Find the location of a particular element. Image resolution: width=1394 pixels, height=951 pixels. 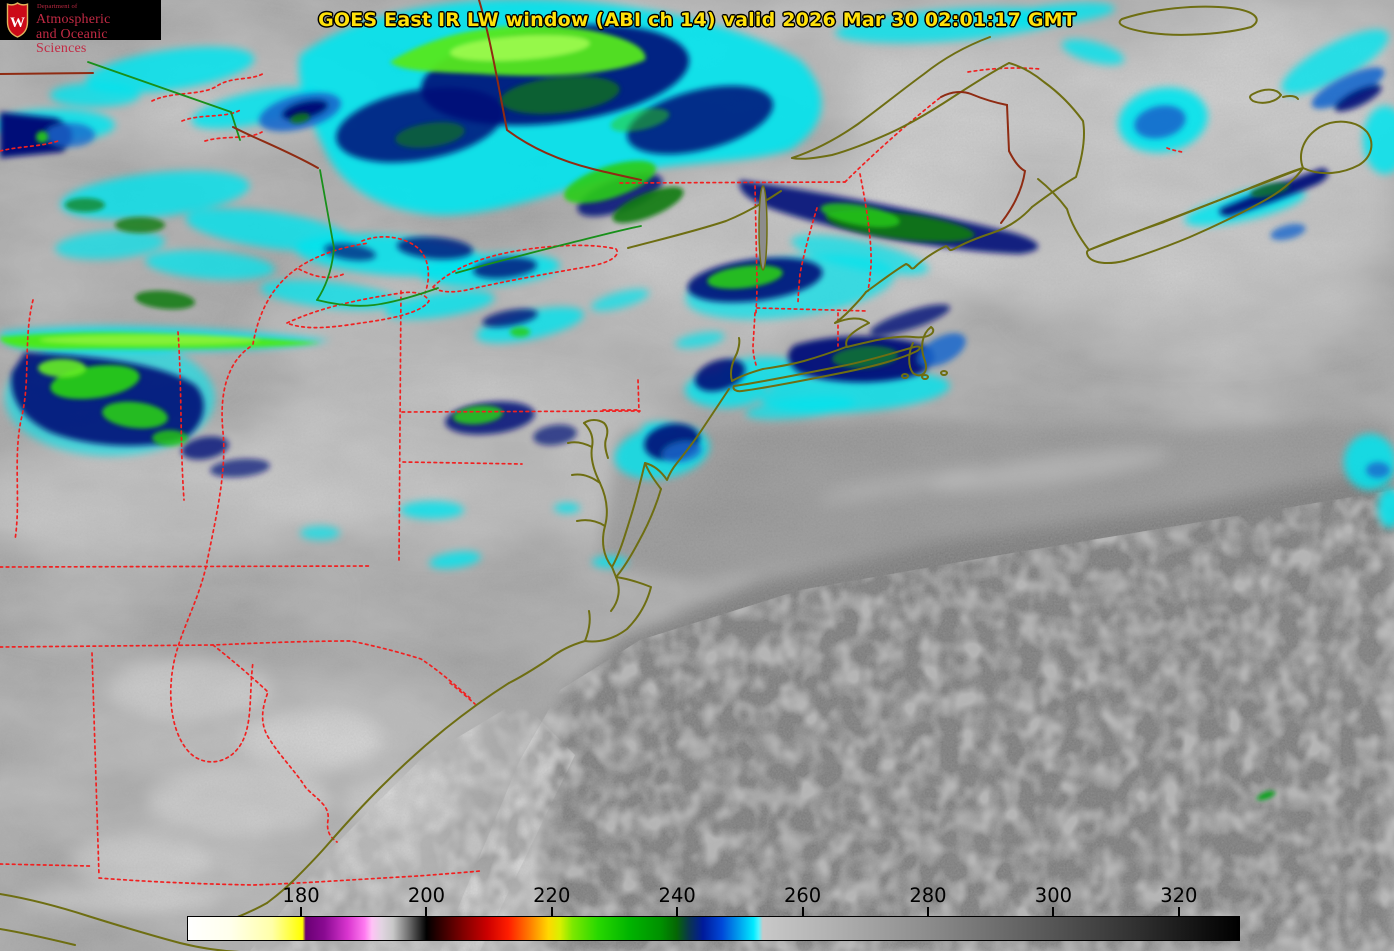

colorbar-tick-label: 180 is located at coordinates (301, 895).